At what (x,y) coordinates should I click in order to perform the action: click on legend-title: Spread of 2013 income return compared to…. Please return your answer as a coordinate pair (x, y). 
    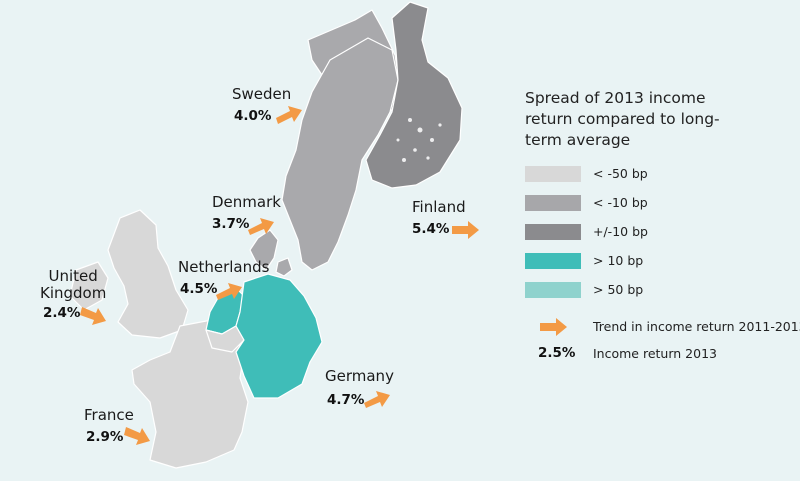
    Looking at the image, I should click on (622, 119).